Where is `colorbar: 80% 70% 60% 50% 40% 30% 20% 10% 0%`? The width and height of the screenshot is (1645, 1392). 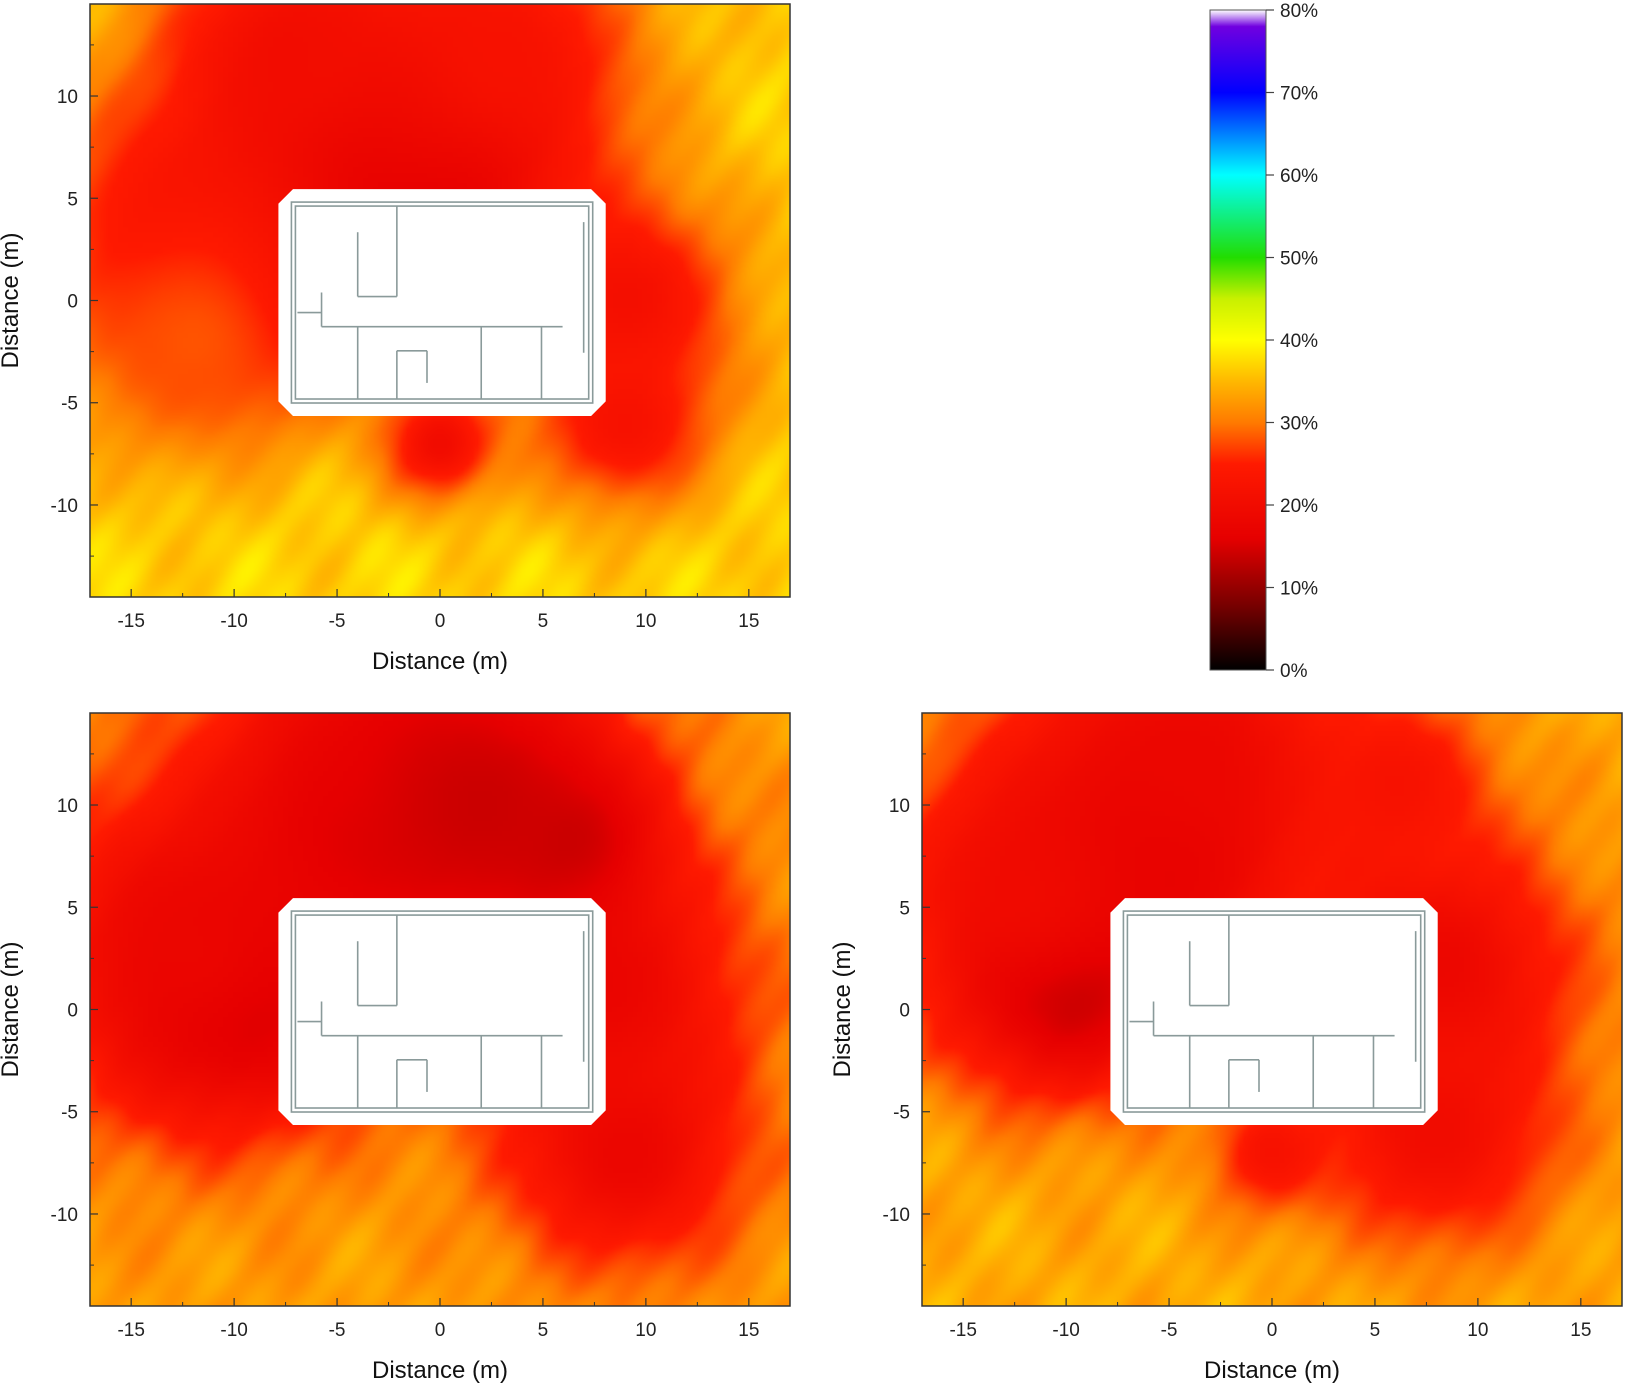 colorbar: 80% 70% 60% 50% 40% 30% 20% 10% 0% is located at coordinates (1263, 341).